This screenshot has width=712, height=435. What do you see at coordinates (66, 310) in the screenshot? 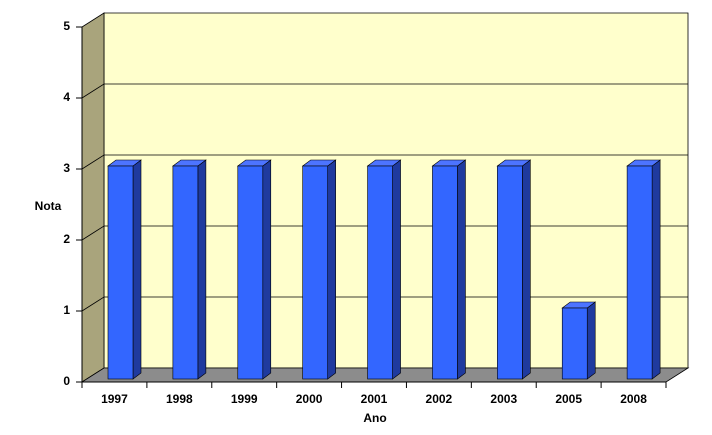
I see `y-tick-label: 1` at bounding box center [66, 310].